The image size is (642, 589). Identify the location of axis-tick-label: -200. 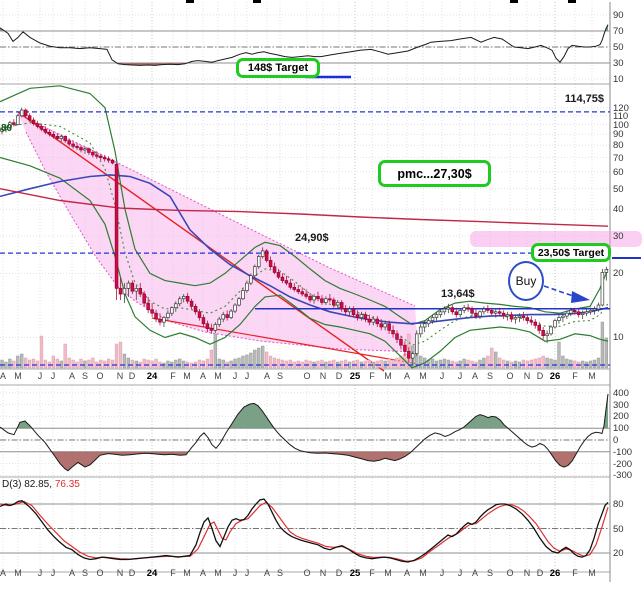
(623, 464).